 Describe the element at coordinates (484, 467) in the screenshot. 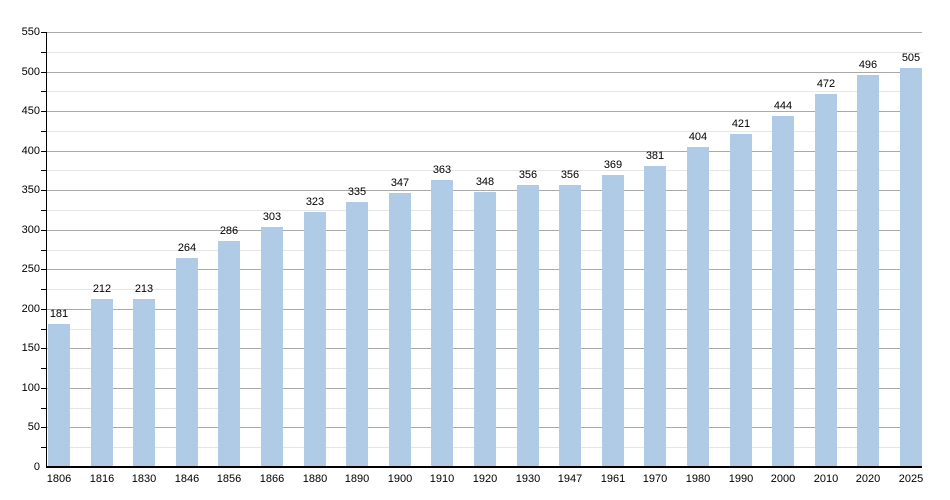

I see `x-axis-line` at that location.